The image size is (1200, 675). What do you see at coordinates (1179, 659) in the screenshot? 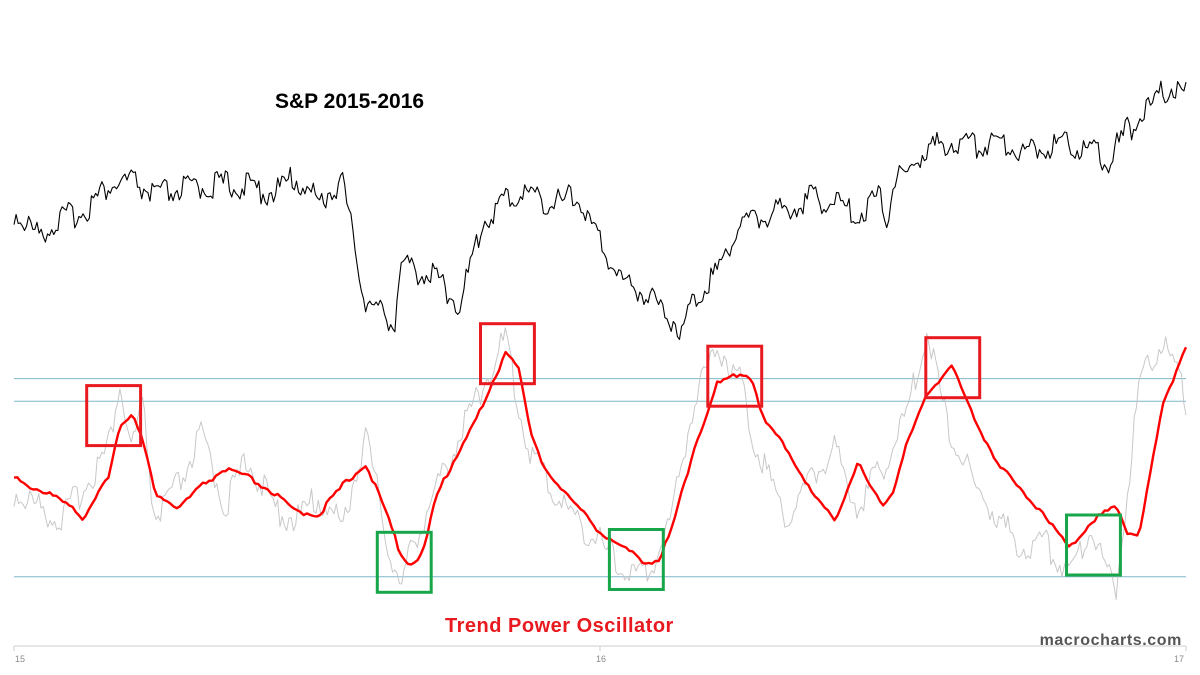
I see `x-tick-label: 17` at bounding box center [1179, 659].